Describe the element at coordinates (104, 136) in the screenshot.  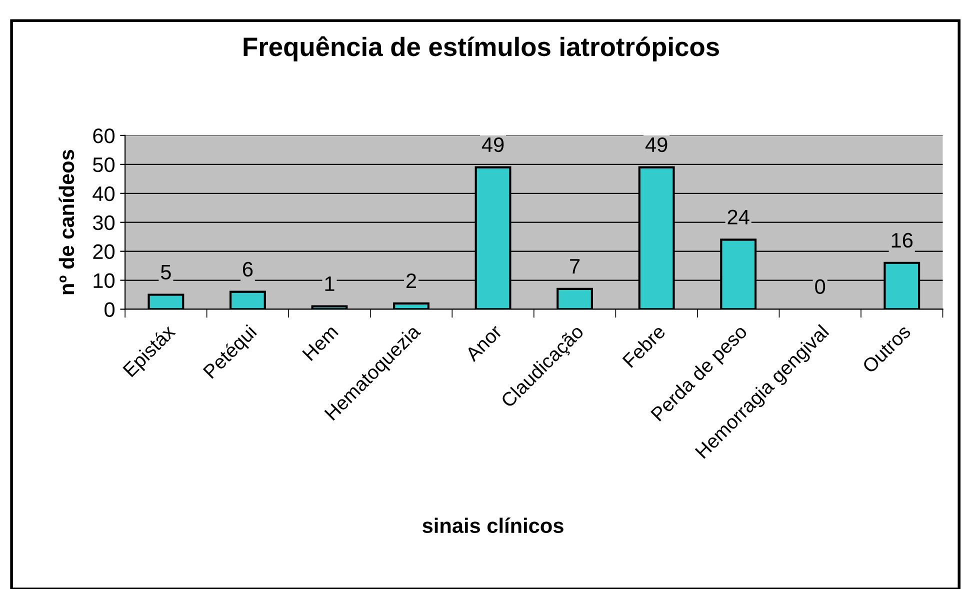
I see `y-tick-label: 60` at that location.